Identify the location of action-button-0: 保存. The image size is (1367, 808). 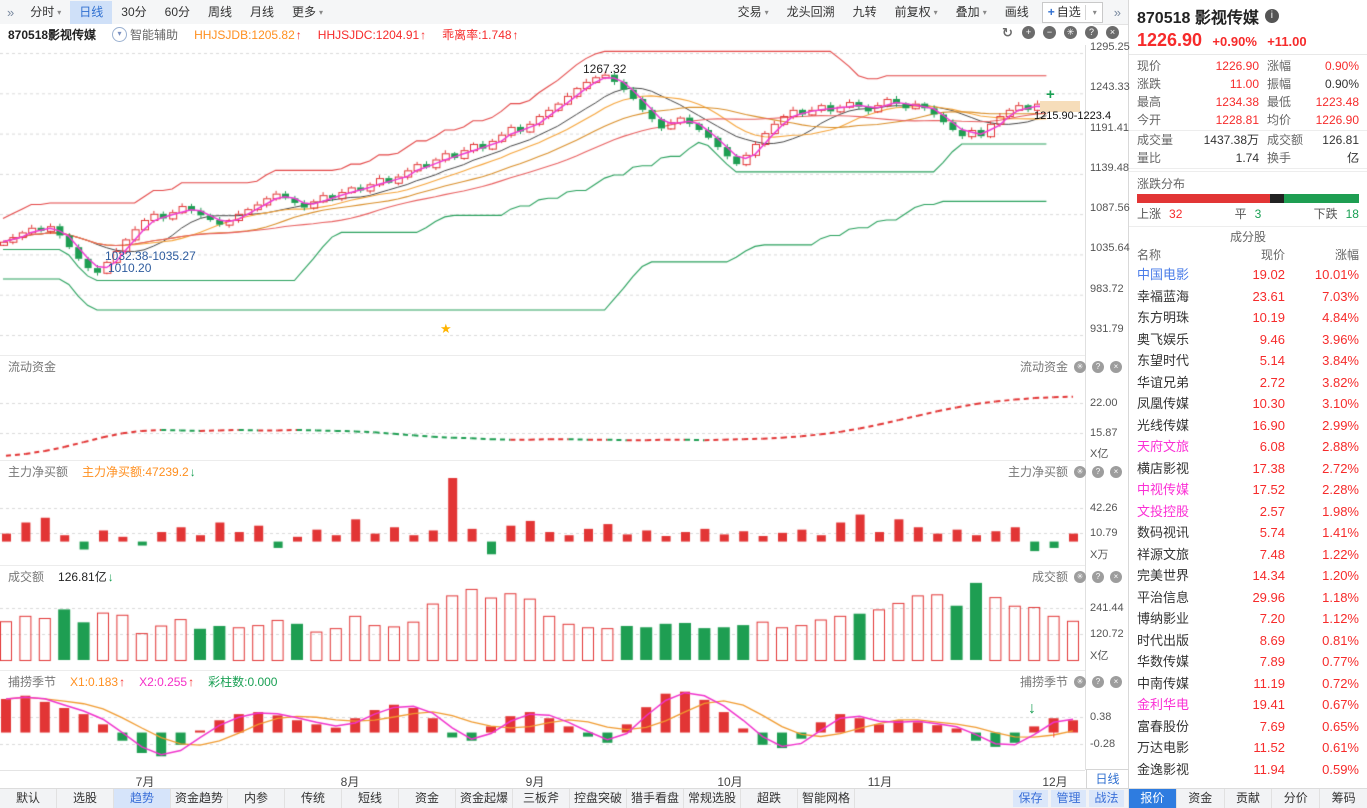
(1030, 798).